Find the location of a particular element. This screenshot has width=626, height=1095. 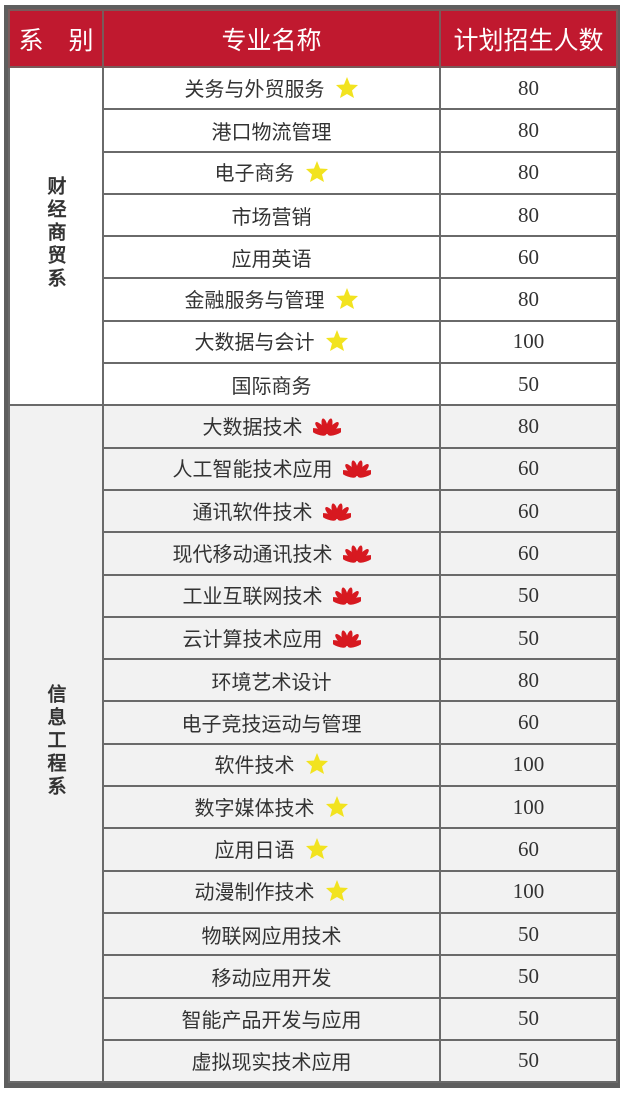

major-name: 移动应用开发 is located at coordinates (271, 977).